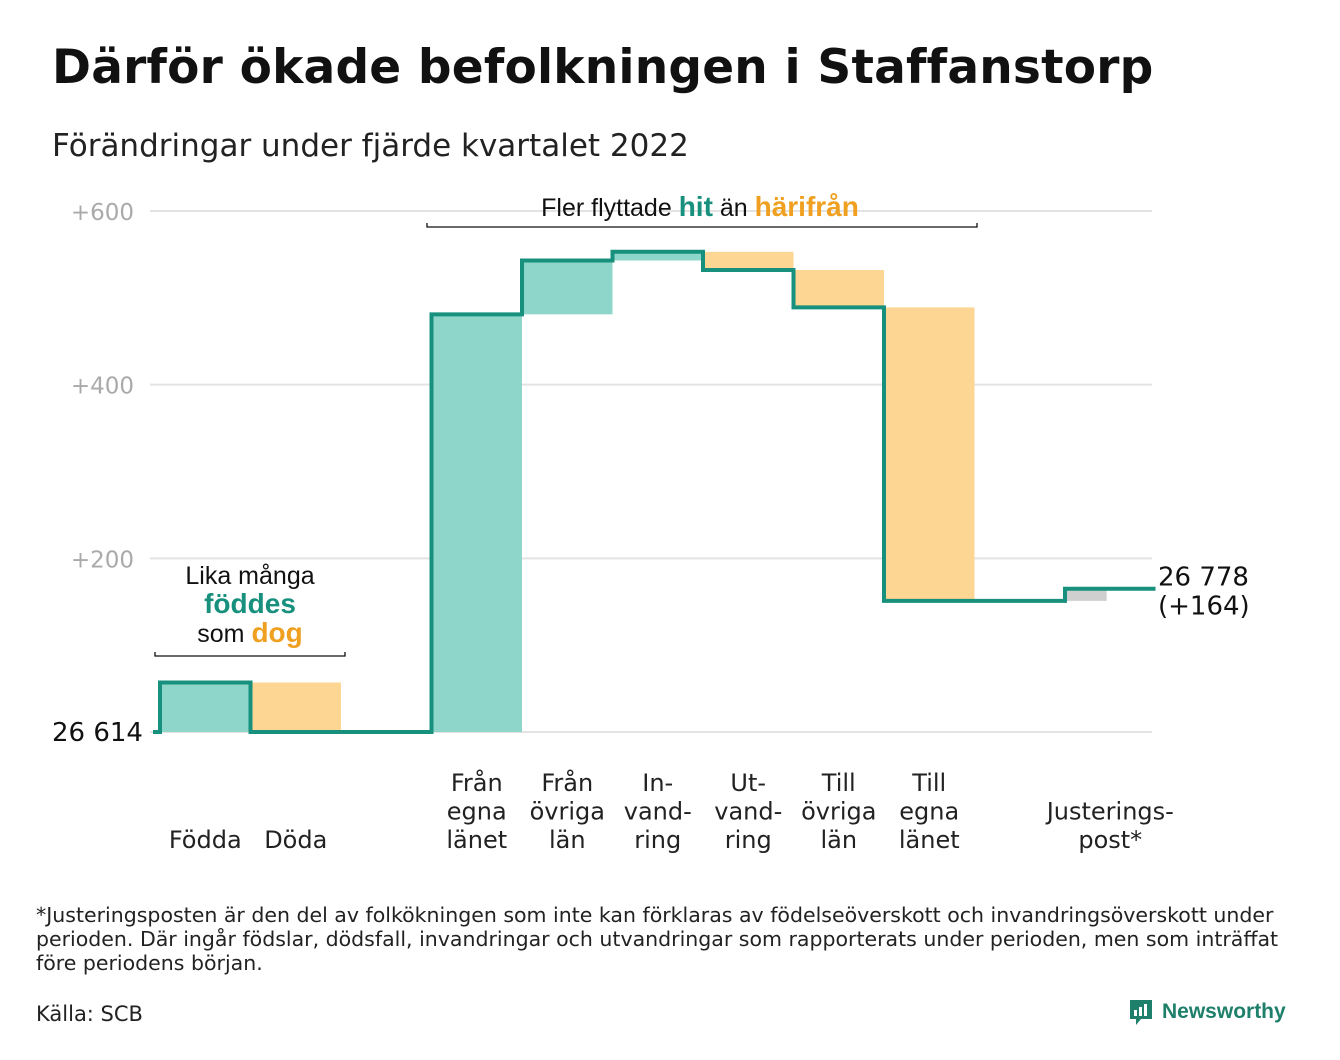 The height and width of the screenshot is (1060, 1340). Describe the element at coordinates (603, 67) in the screenshot. I see `chart-title: Därför ökade befolkningen i Staffanstorp` at that location.